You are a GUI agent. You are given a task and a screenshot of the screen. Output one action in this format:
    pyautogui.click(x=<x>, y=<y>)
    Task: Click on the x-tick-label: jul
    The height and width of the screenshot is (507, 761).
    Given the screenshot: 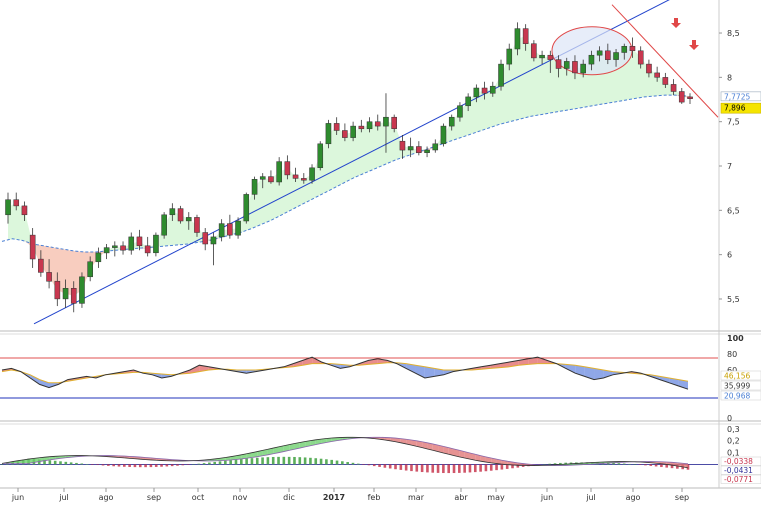 What is the action you would take?
    pyautogui.click(x=590, y=497)
    